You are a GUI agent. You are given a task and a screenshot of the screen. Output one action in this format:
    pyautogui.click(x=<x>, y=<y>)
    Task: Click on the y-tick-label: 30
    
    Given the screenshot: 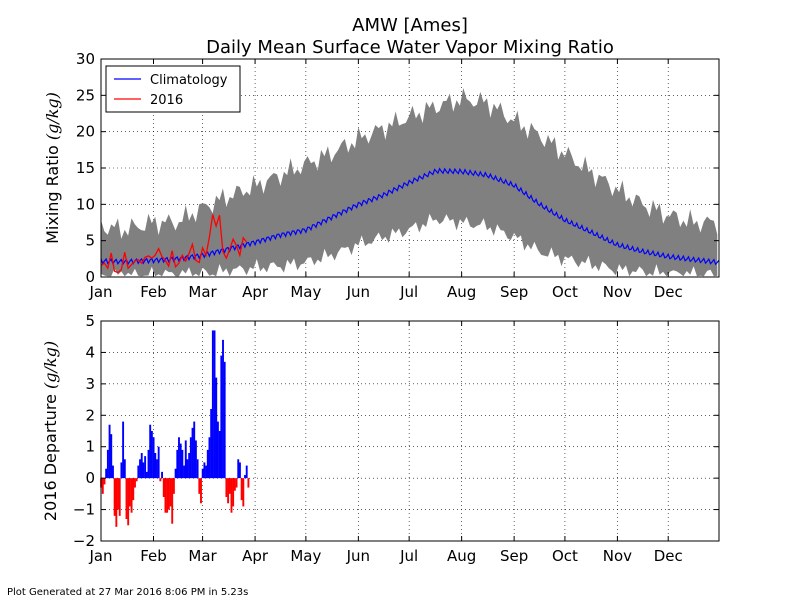 What is the action you would take?
    pyautogui.click(x=85, y=59)
    